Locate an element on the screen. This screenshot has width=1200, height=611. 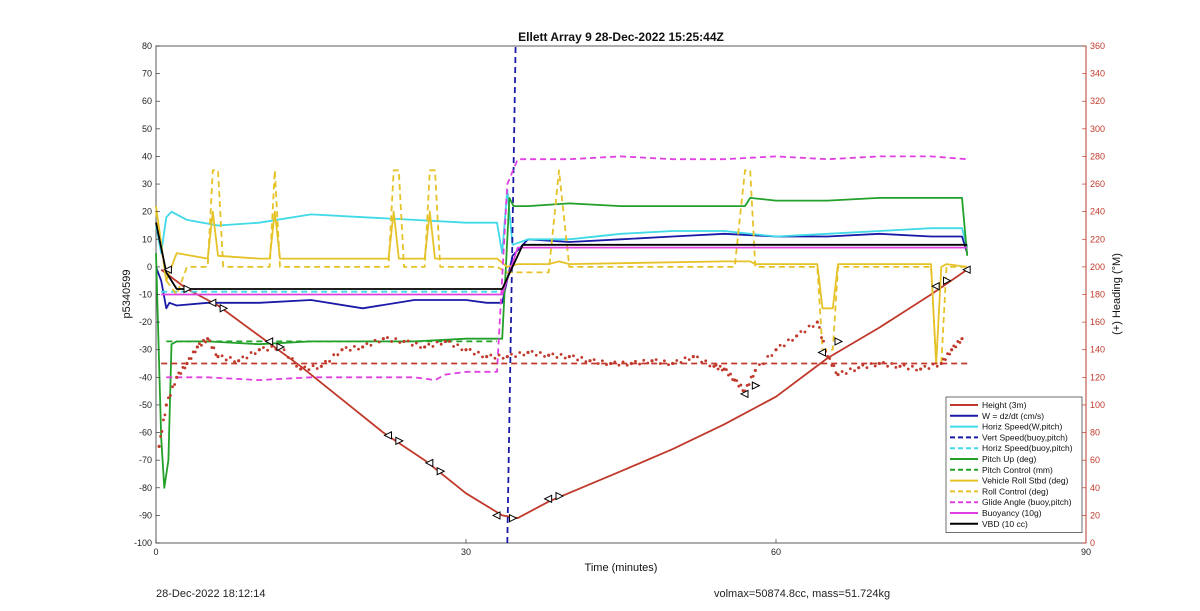
legend-box is located at coordinates (1014, 464).